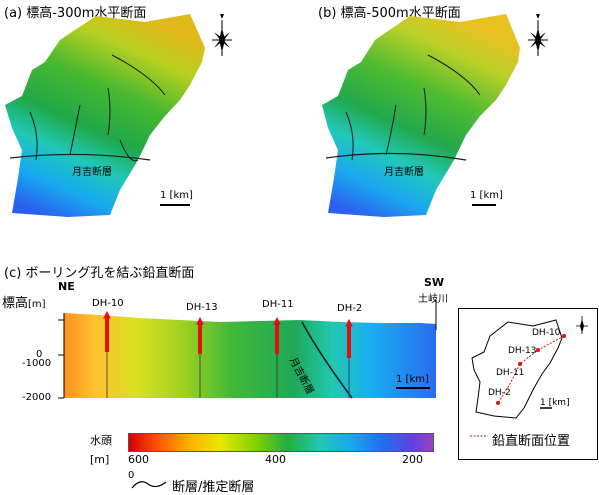 The width and height of the screenshot is (599, 495). What do you see at coordinates (555, 403) in the screenshot?
I see `inset-scale-label: 1 [km]` at bounding box center [555, 403].